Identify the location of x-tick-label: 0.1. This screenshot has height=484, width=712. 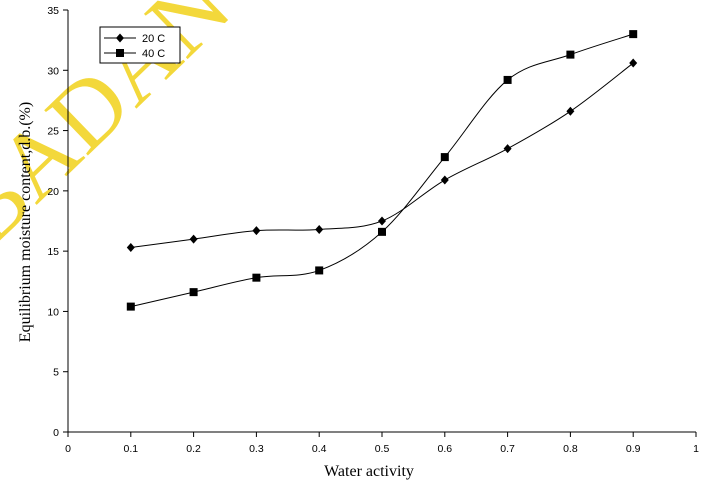
(130, 449).